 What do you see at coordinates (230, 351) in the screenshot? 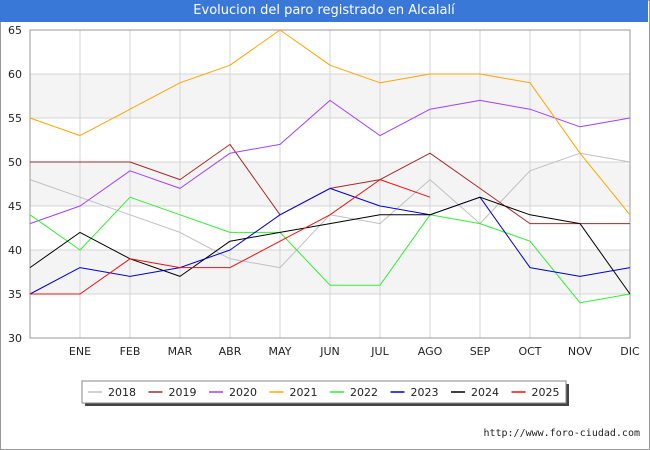
I see `x-tick-label: ABR` at bounding box center [230, 351].